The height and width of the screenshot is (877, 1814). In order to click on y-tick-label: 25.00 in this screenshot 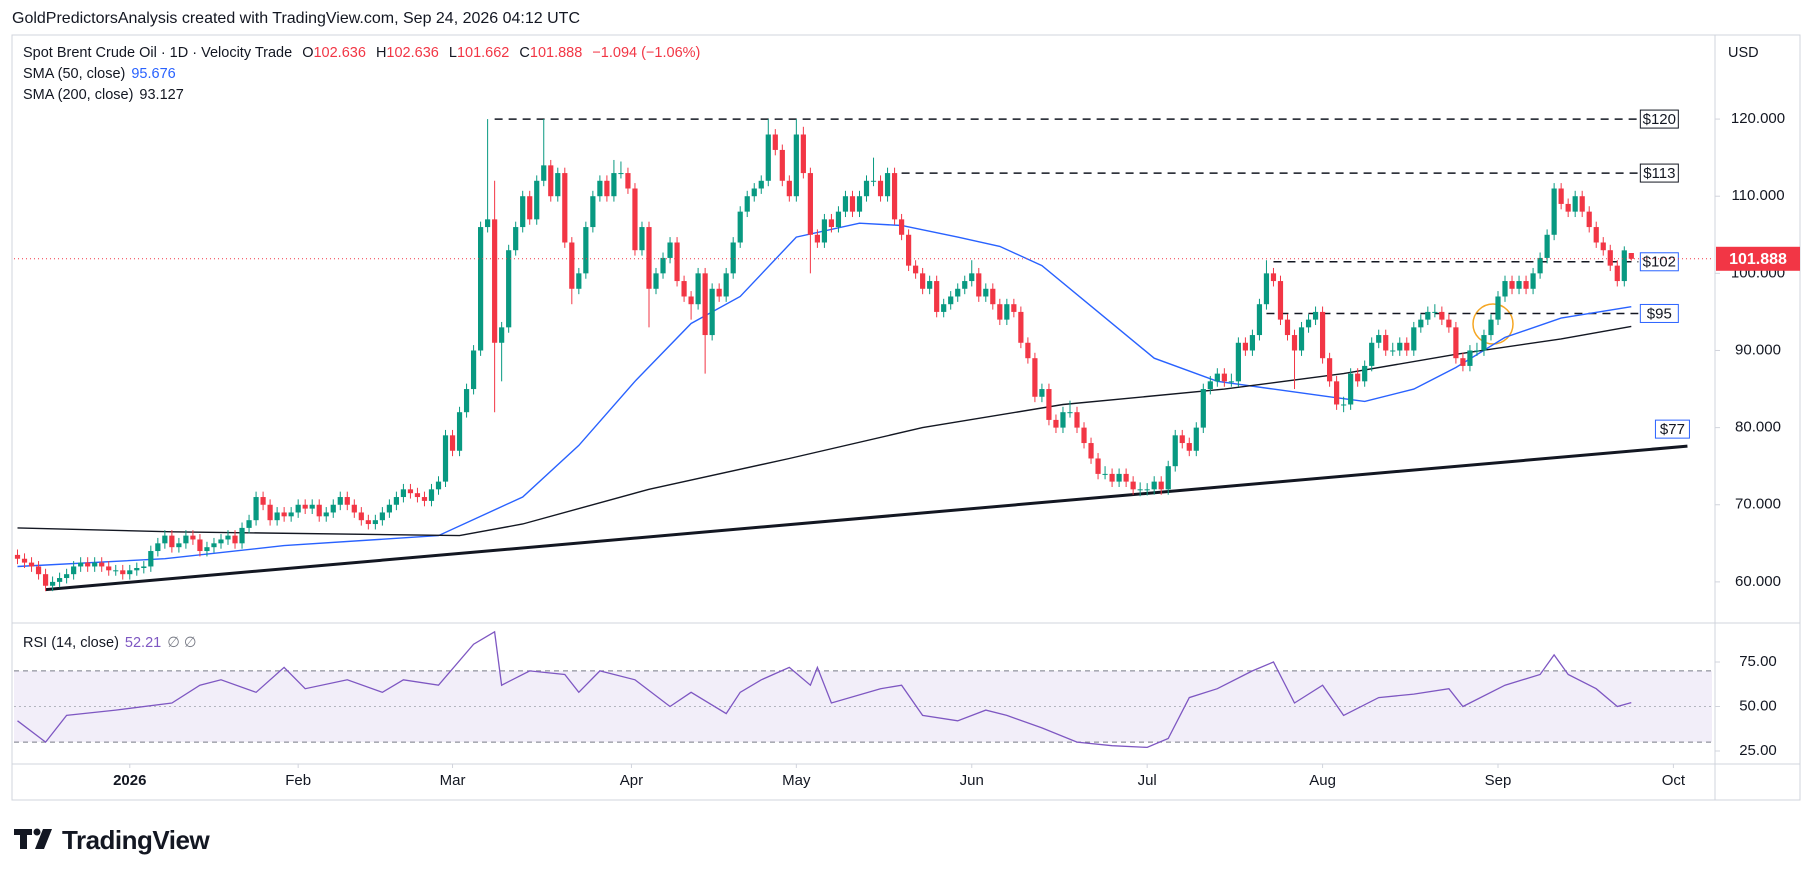, I will do `click(1758, 750)`.